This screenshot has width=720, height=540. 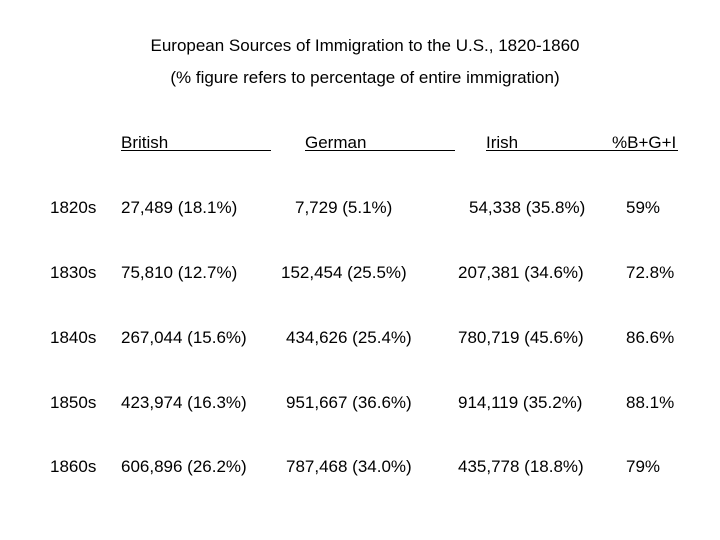 I want to click on cell-bgi: 72.8%, so click(x=650, y=272).